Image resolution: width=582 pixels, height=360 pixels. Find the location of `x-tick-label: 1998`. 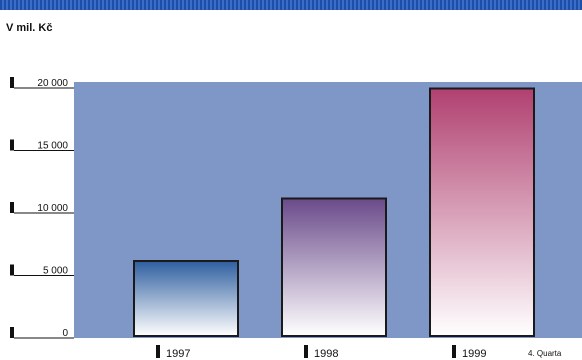

x-tick-label: 1998 is located at coordinates (326, 354).